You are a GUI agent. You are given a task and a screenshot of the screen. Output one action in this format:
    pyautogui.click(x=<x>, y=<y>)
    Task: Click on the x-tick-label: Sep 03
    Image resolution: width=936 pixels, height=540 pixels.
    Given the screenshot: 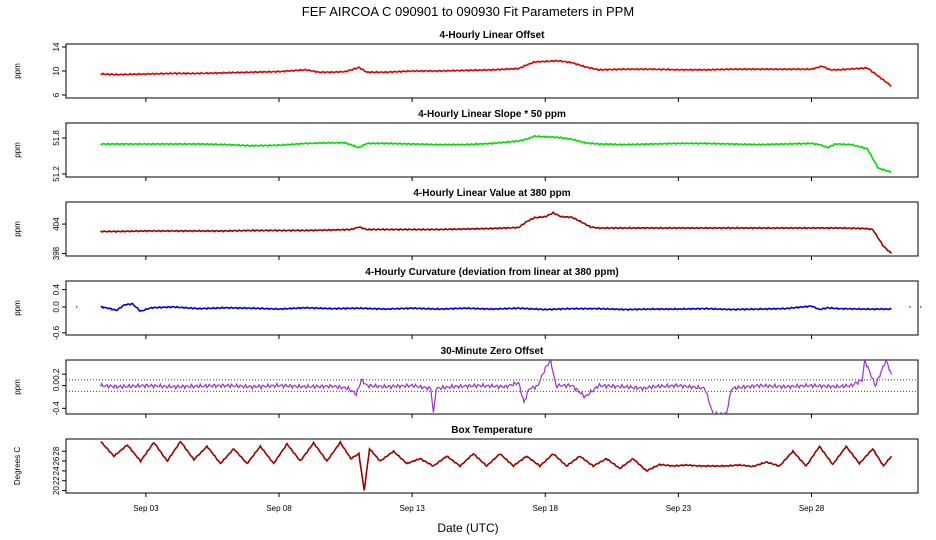 What is the action you would take?
    pyautogui.click(x=146, y=508)
    